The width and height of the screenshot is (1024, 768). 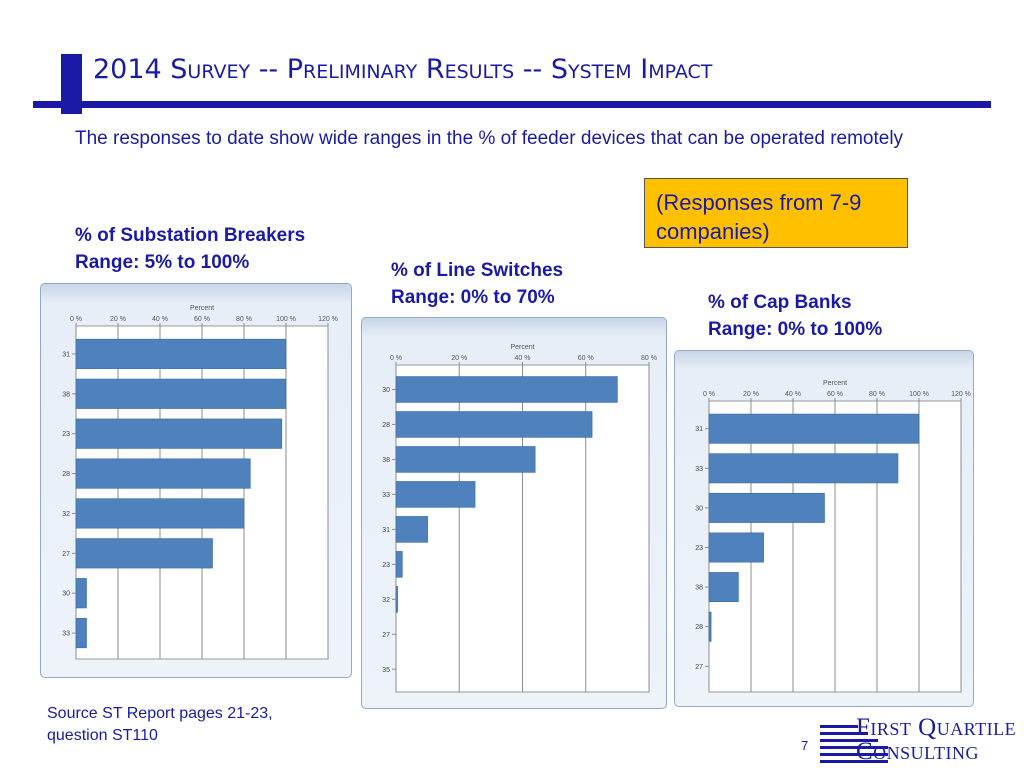 I want to click on chart-range-label: Range: 0% to 70%, so click(x=473, y=297).